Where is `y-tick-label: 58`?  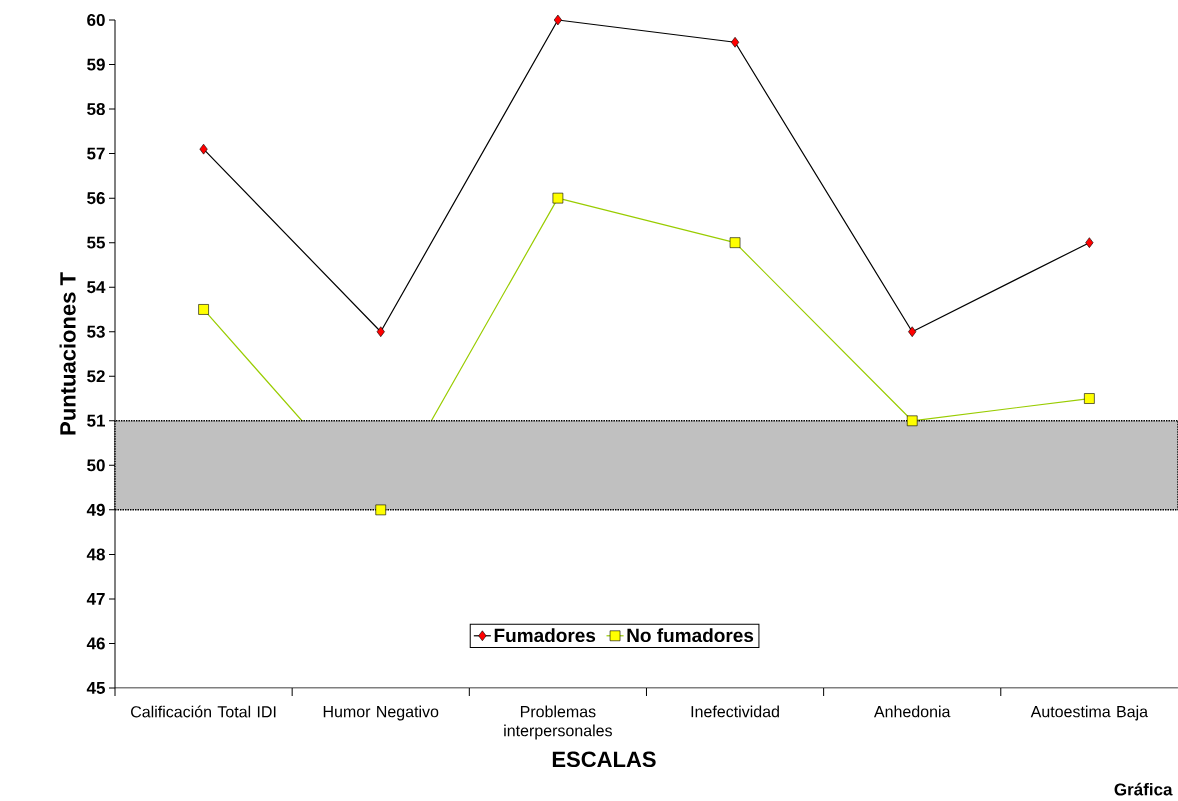 y-tick-label: 58 is located at coordinates (96, 109).